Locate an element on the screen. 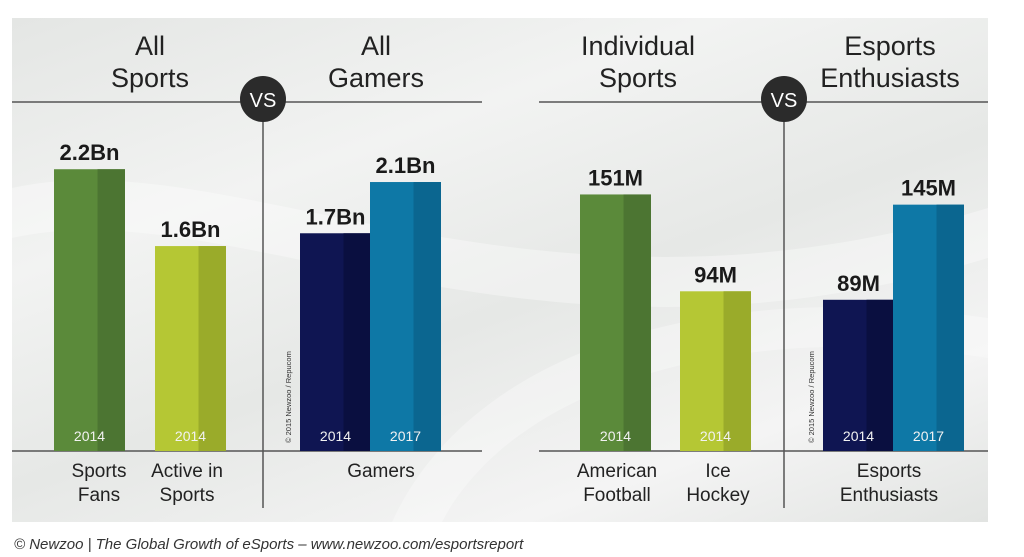 The height and width of the screenshot is (557, 1024). section-title: Esports is located at coordinates (890, 46).